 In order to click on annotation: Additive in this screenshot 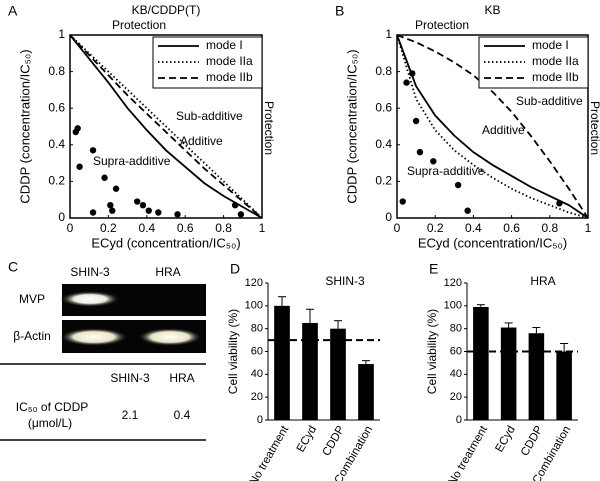, I will do `click(503, 130)`.